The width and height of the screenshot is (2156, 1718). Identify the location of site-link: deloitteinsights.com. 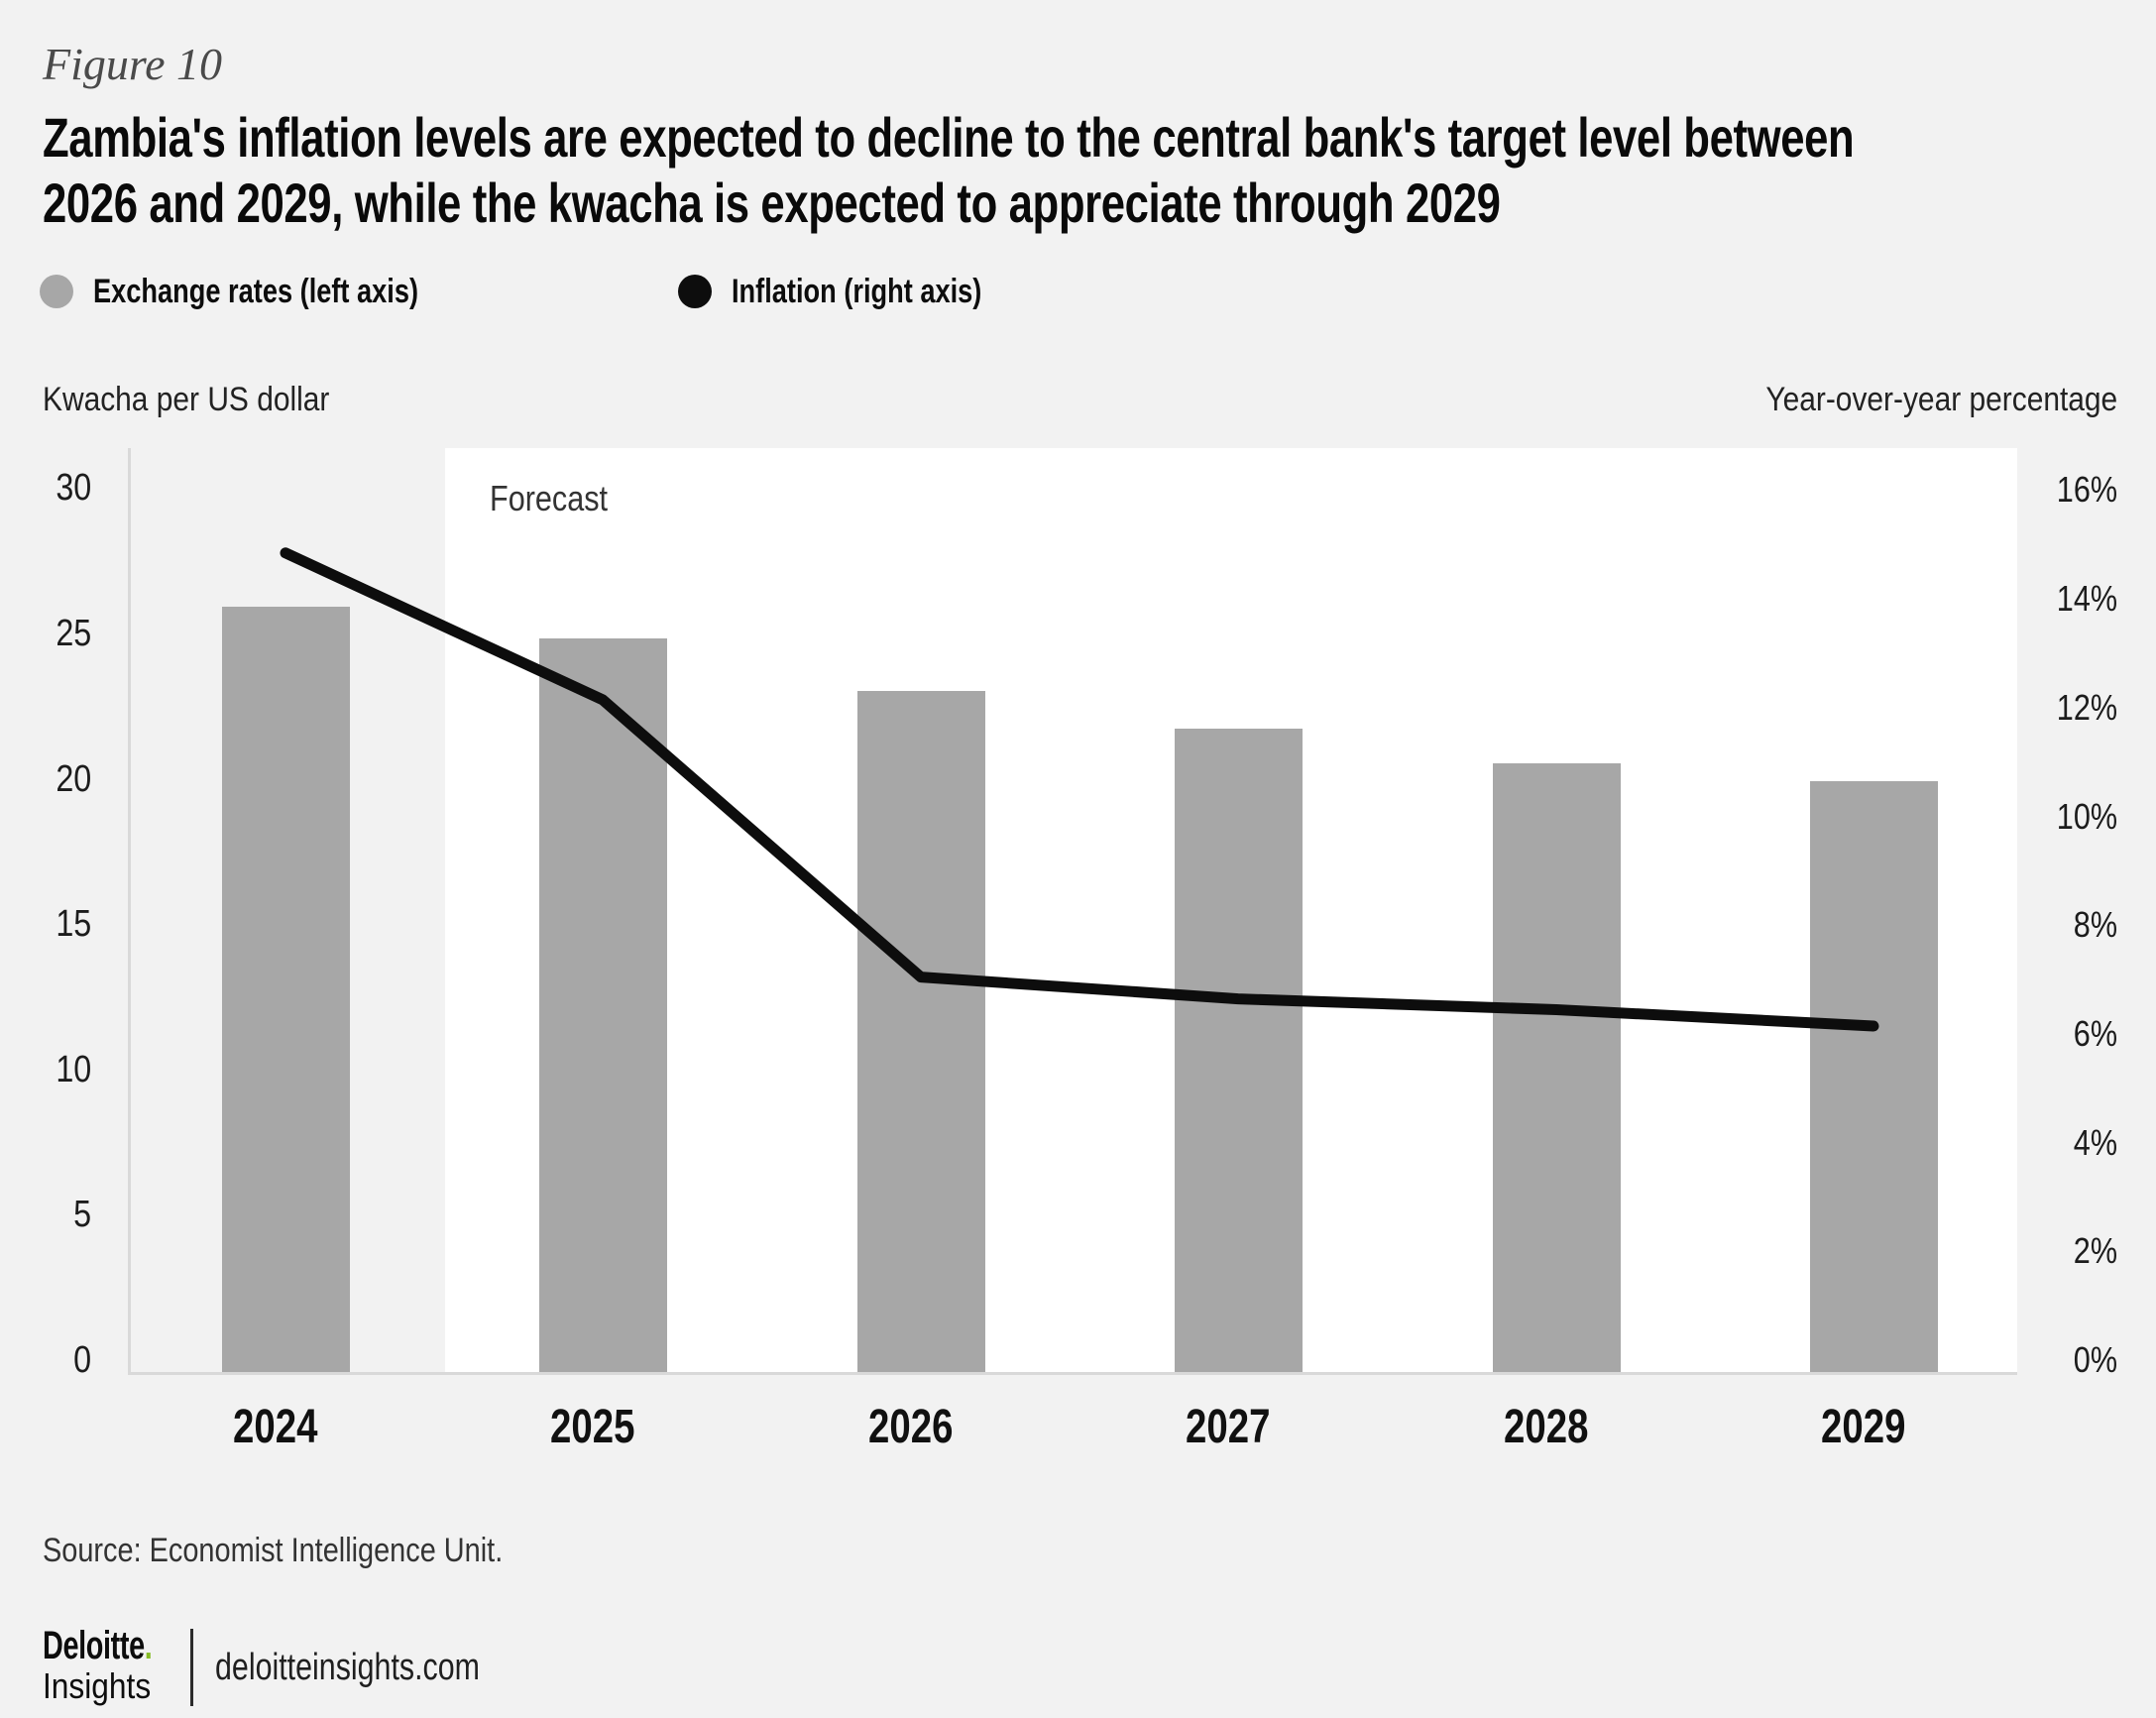
(347, 1667).